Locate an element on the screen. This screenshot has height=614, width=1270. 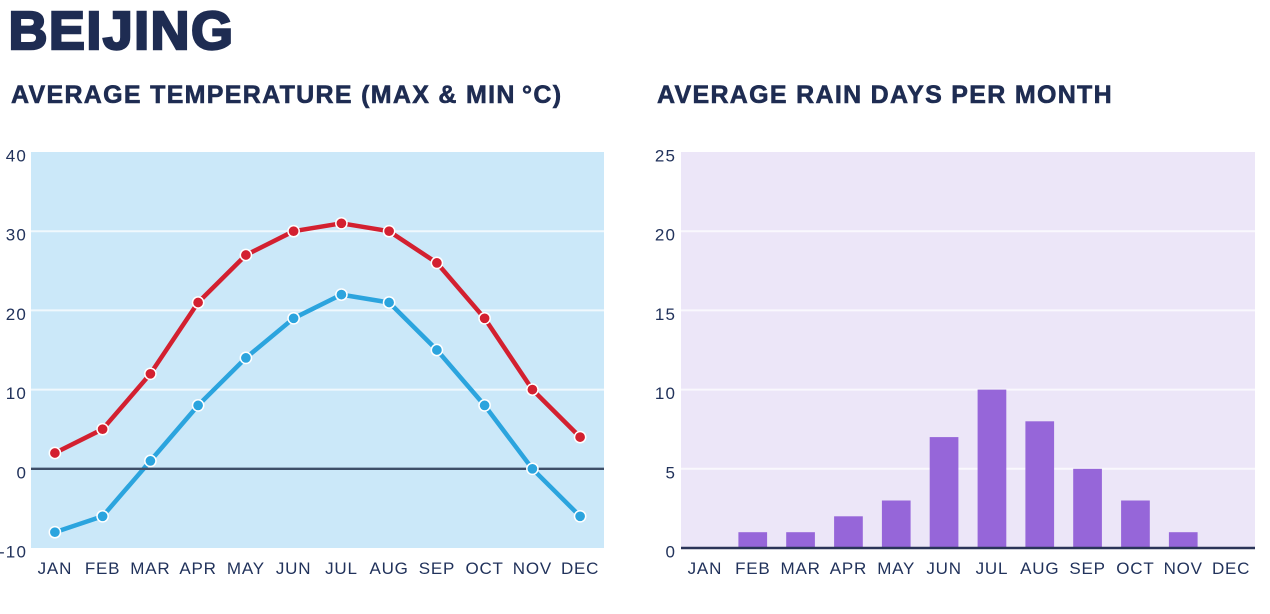
svg-text:AVERAGE TEMPERATURE (MAX & MIN: AVERAGE TEMPERATURE (MAX & MIN °C) is located at coordinates (286, 95).